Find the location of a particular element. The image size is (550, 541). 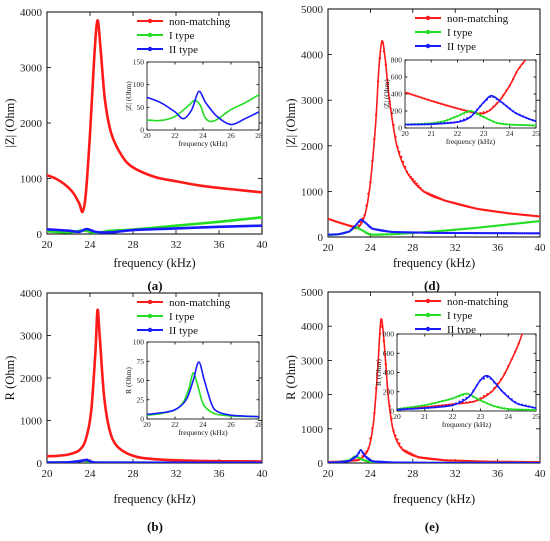

inset-y-axis-label: |Z| (Ohm) is located at coordinates (386, 94).